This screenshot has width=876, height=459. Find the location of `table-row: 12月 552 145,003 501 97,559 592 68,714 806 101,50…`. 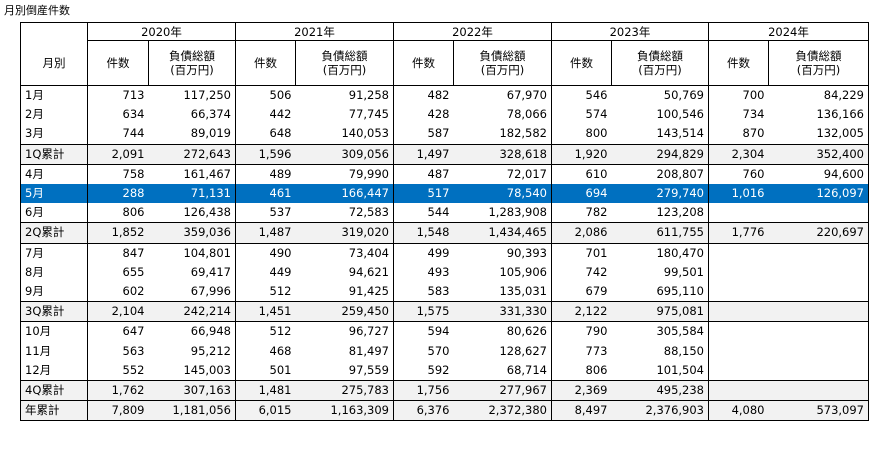

table-row: 12月 552 145,003 501 97,559 592 68,714 806 101,50… is located at coordinates (444, 370).